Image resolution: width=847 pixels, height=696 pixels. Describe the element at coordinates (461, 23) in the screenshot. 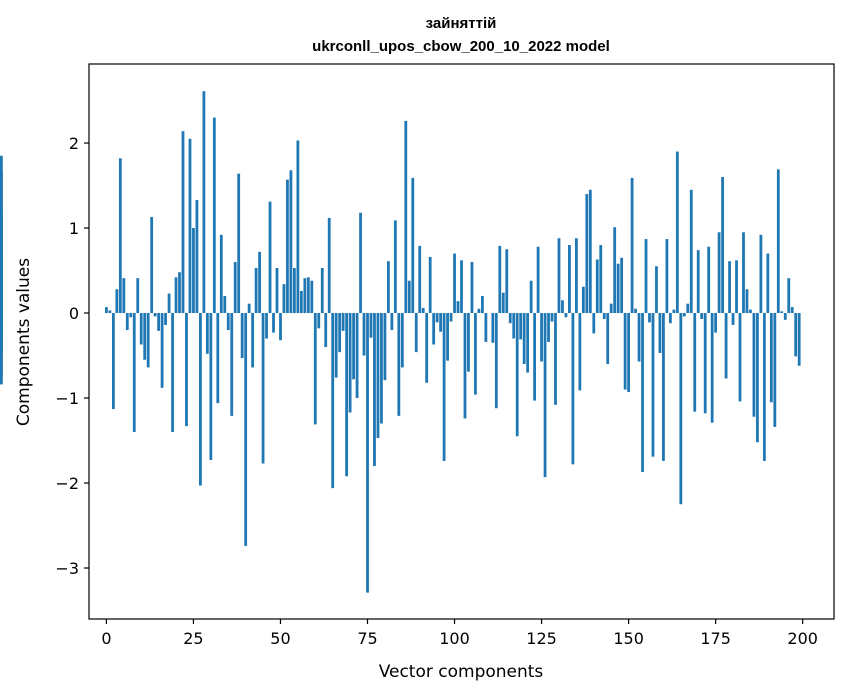

I see `chart-title: зайняттій` at that location.